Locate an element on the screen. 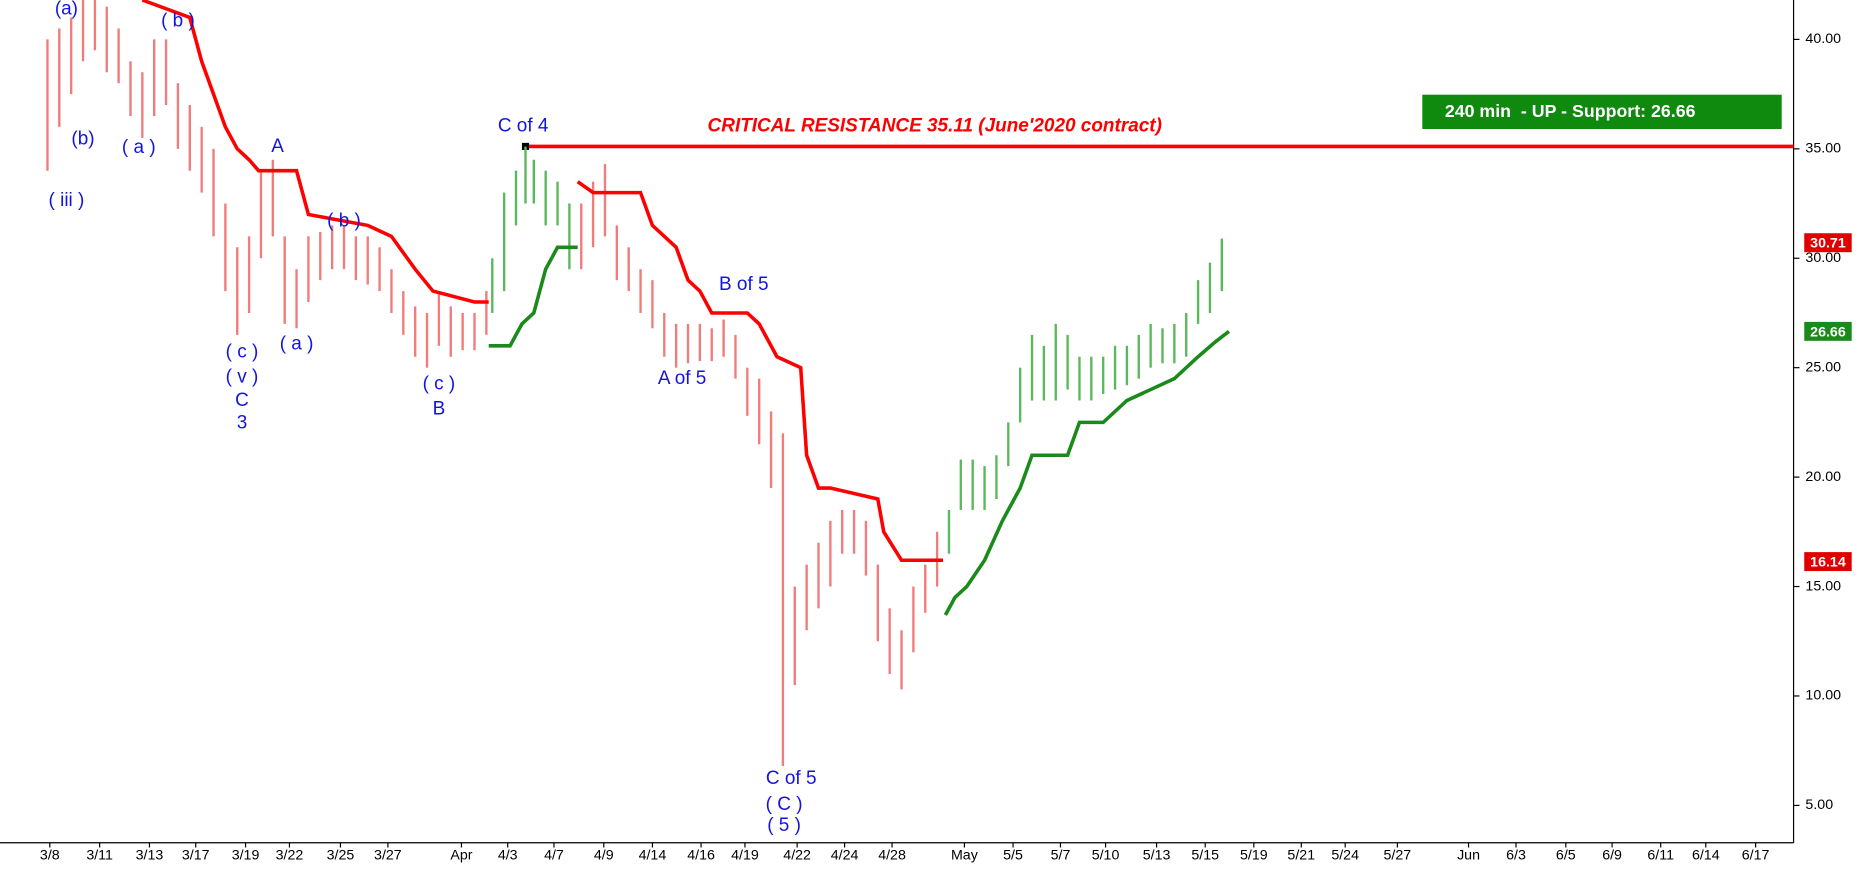 This screenshot has width=1860, height=870. x-tick-label: 5/7 is located at coordinates (1061, 856).